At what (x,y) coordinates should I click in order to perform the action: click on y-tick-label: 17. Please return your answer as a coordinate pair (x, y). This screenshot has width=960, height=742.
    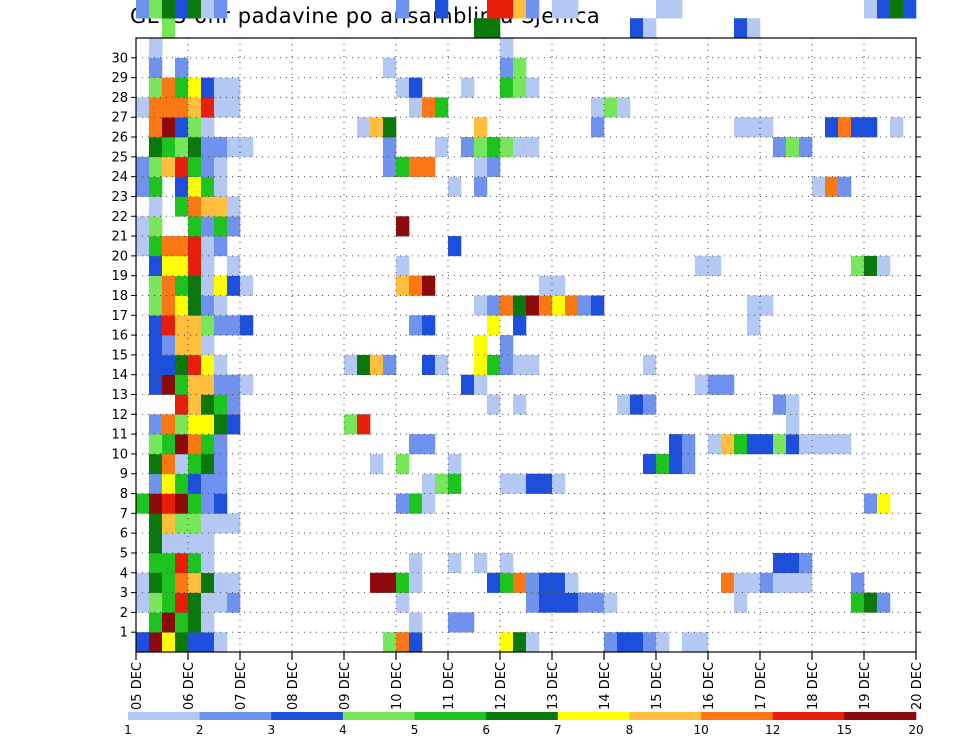
    Looking at the image, I should click on (119, 316).